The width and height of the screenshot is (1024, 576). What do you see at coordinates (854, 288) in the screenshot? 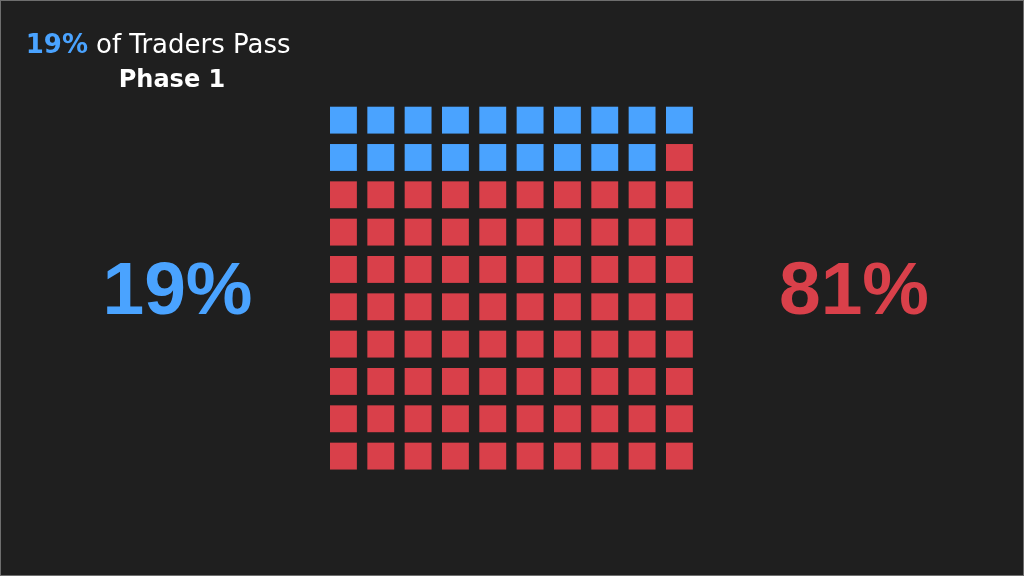
I see `data-label: 81%` at bounding box center [854, 288].